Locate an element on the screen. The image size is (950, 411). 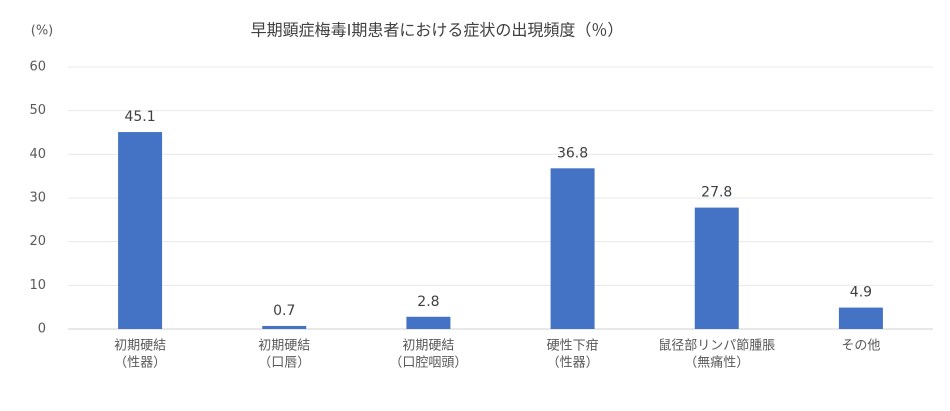
value-label: 2.8 is located at coordinates (428, 302).